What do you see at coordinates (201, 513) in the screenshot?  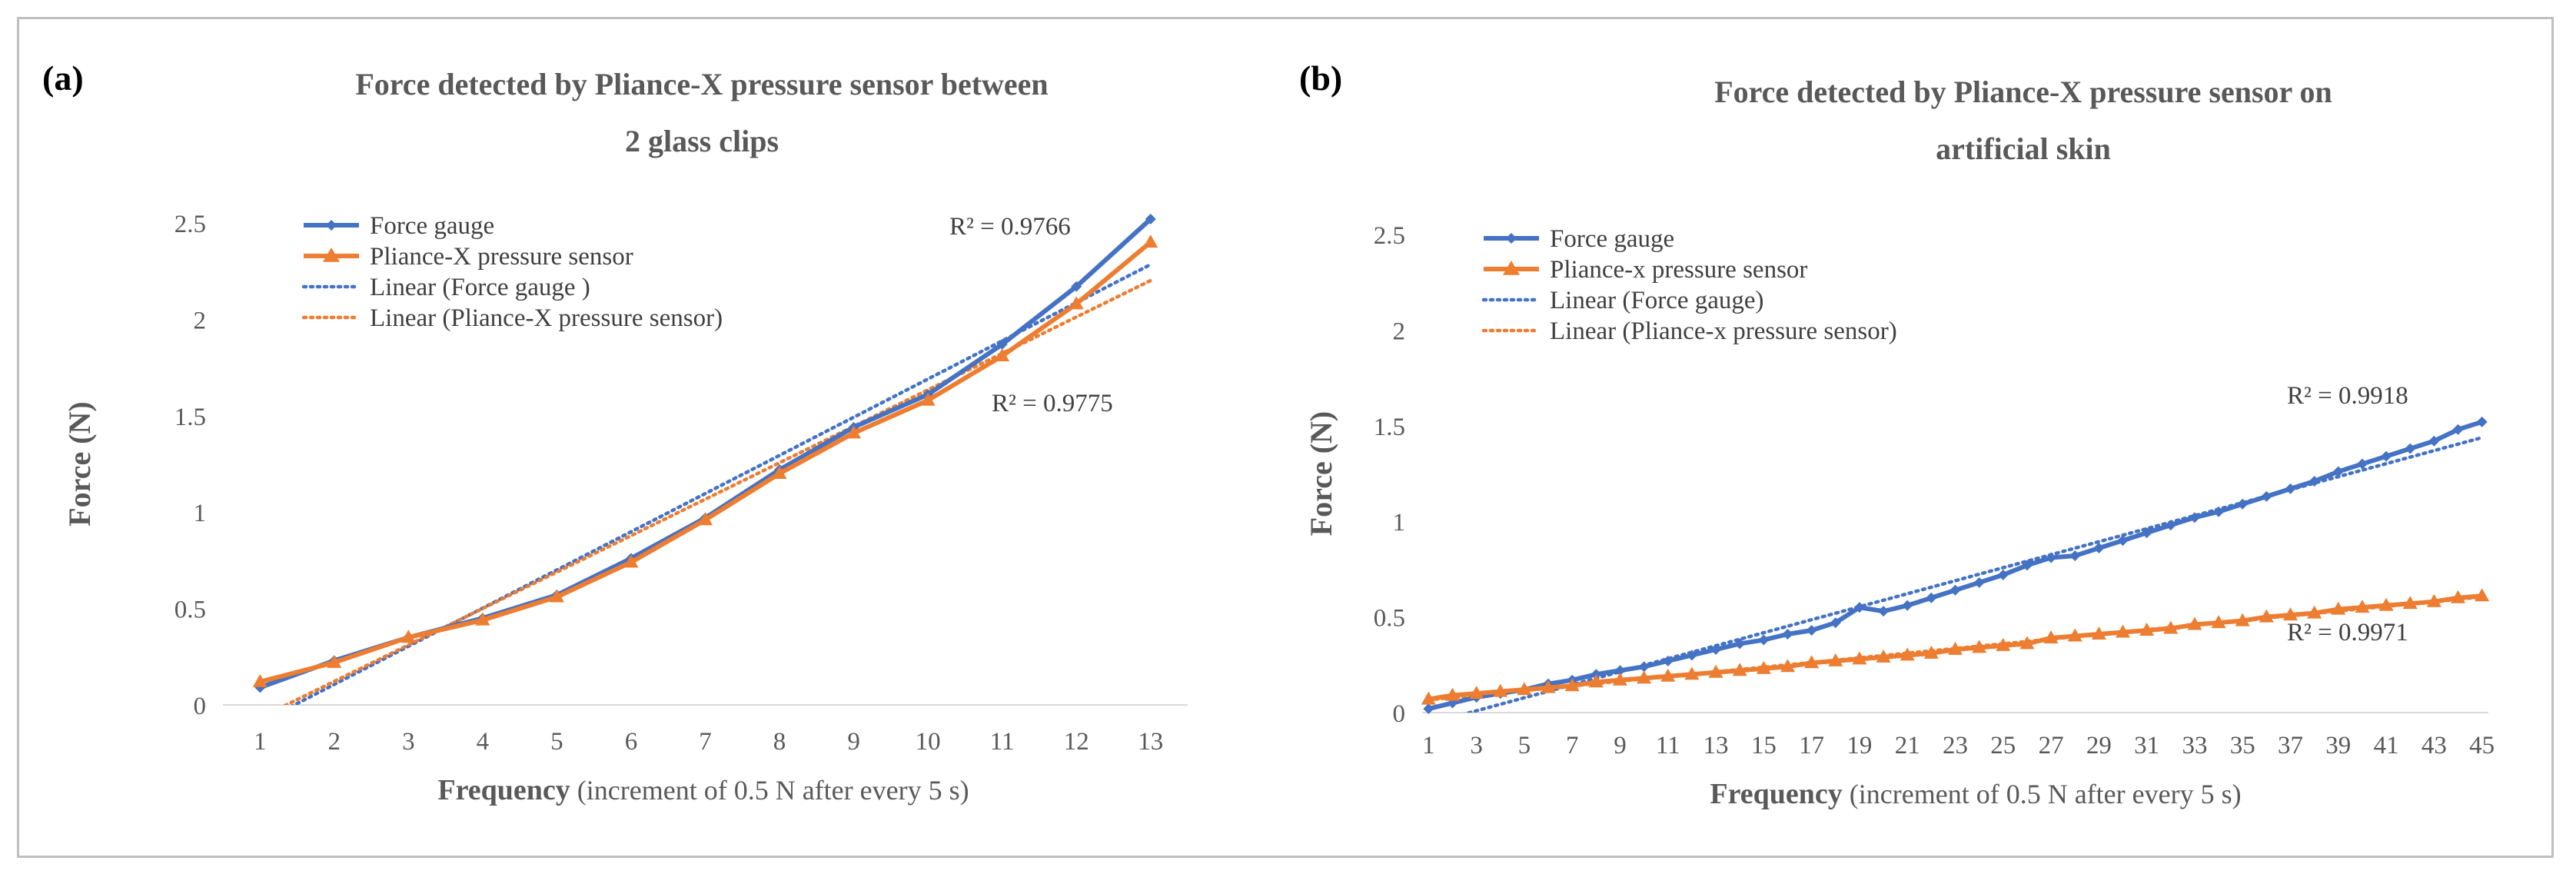 I see `y-tick-label: 1` at bounding box center [201, 513].